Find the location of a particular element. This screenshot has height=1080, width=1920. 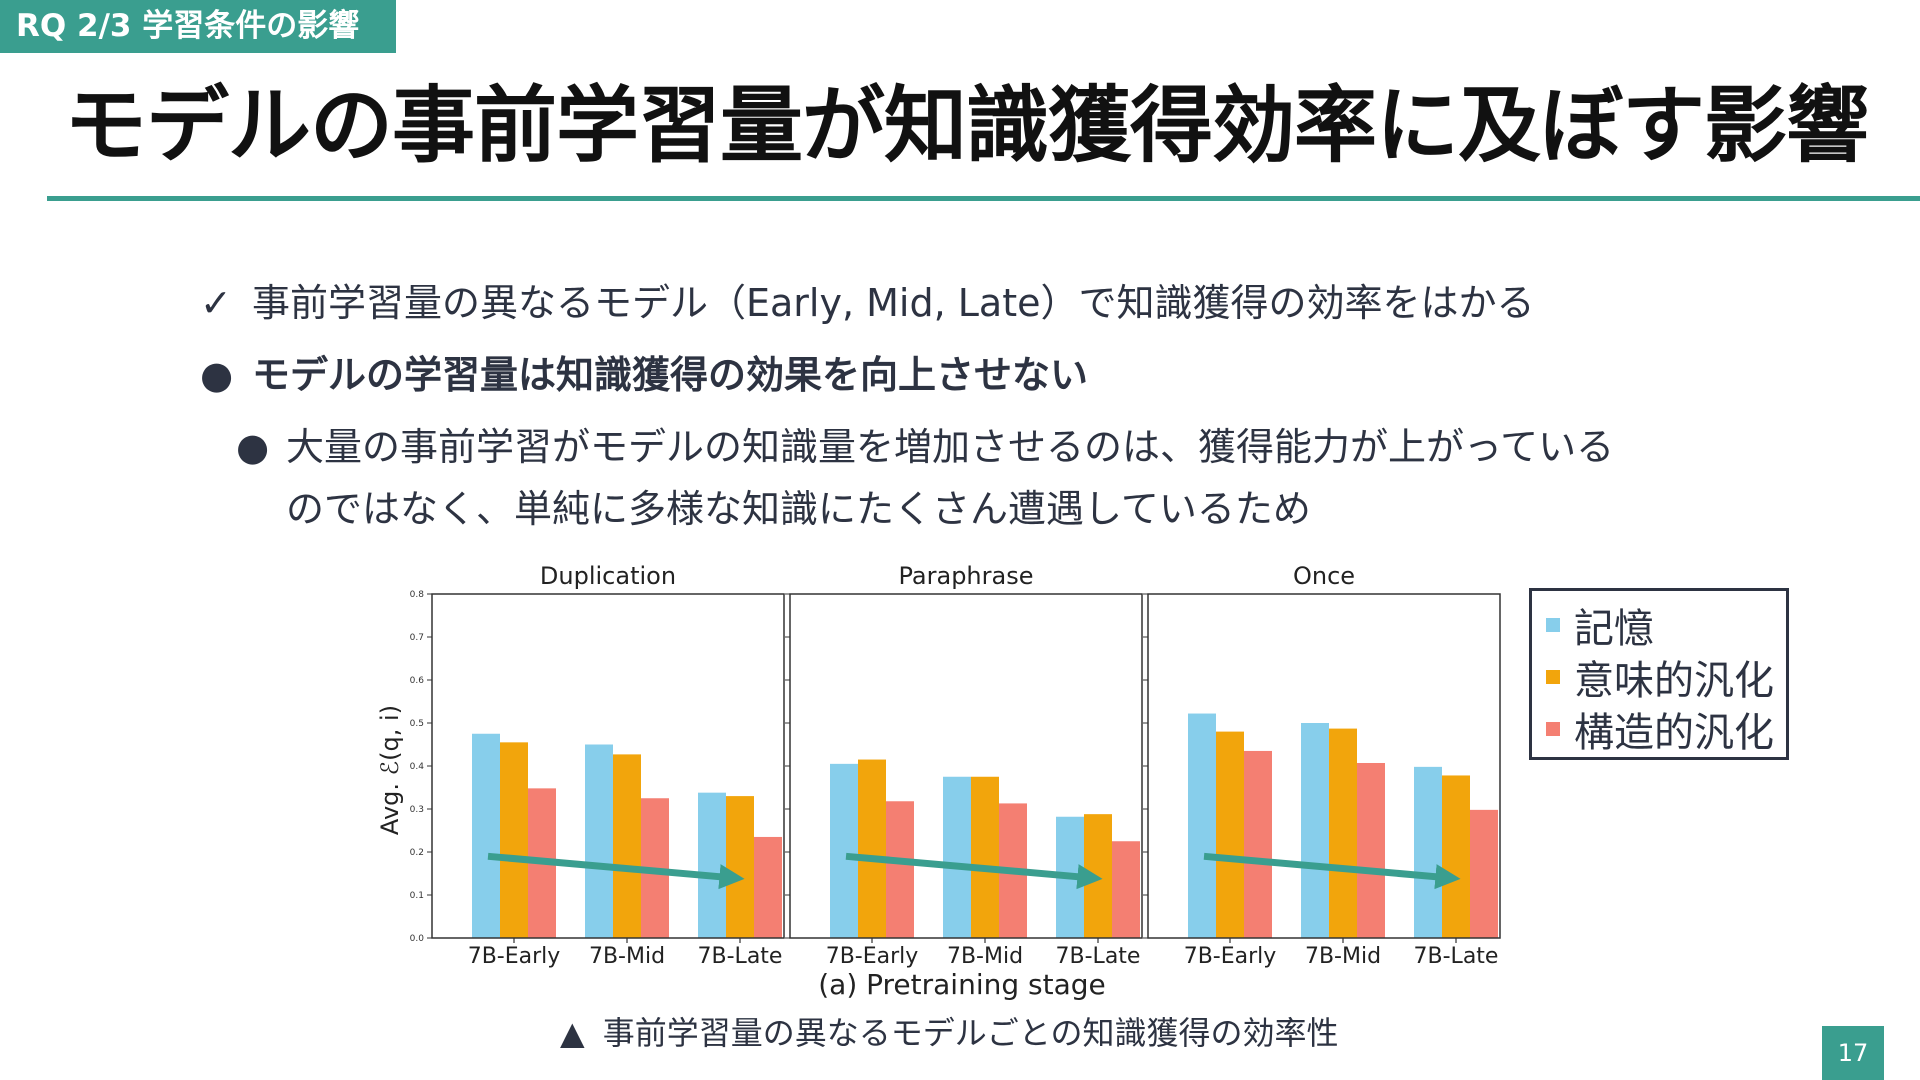

y-axis-label: Avg. ℰ(q, i) is located at coordinates (390, 770).